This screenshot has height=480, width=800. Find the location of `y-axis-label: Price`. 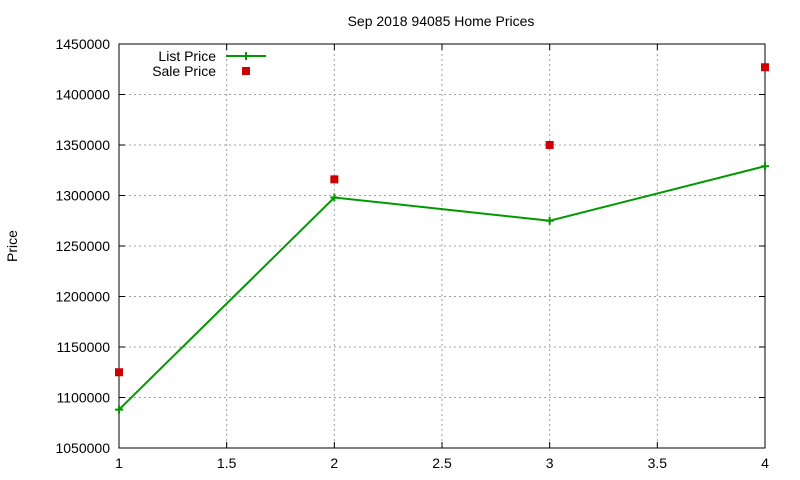

y-axis-label: Price is located at coordinates (12, 246).